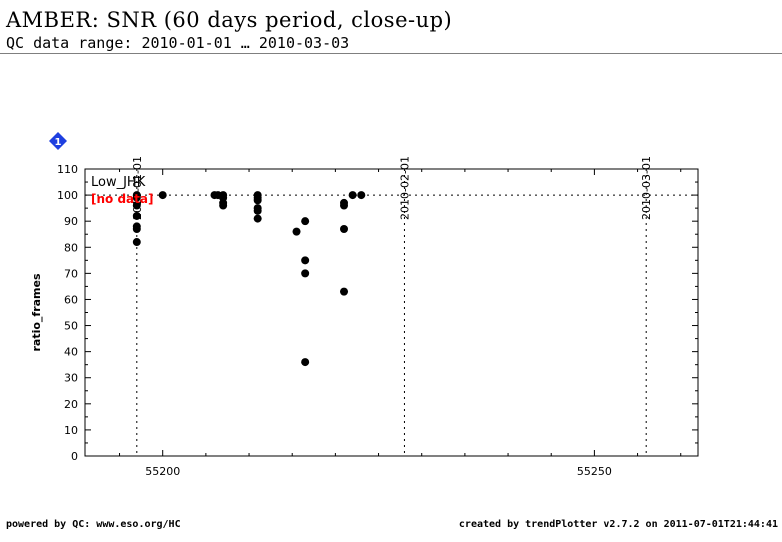 The width and height of the screenshot is (782, 542). I want to click on y-tick-label: 40, so click(71, 352).